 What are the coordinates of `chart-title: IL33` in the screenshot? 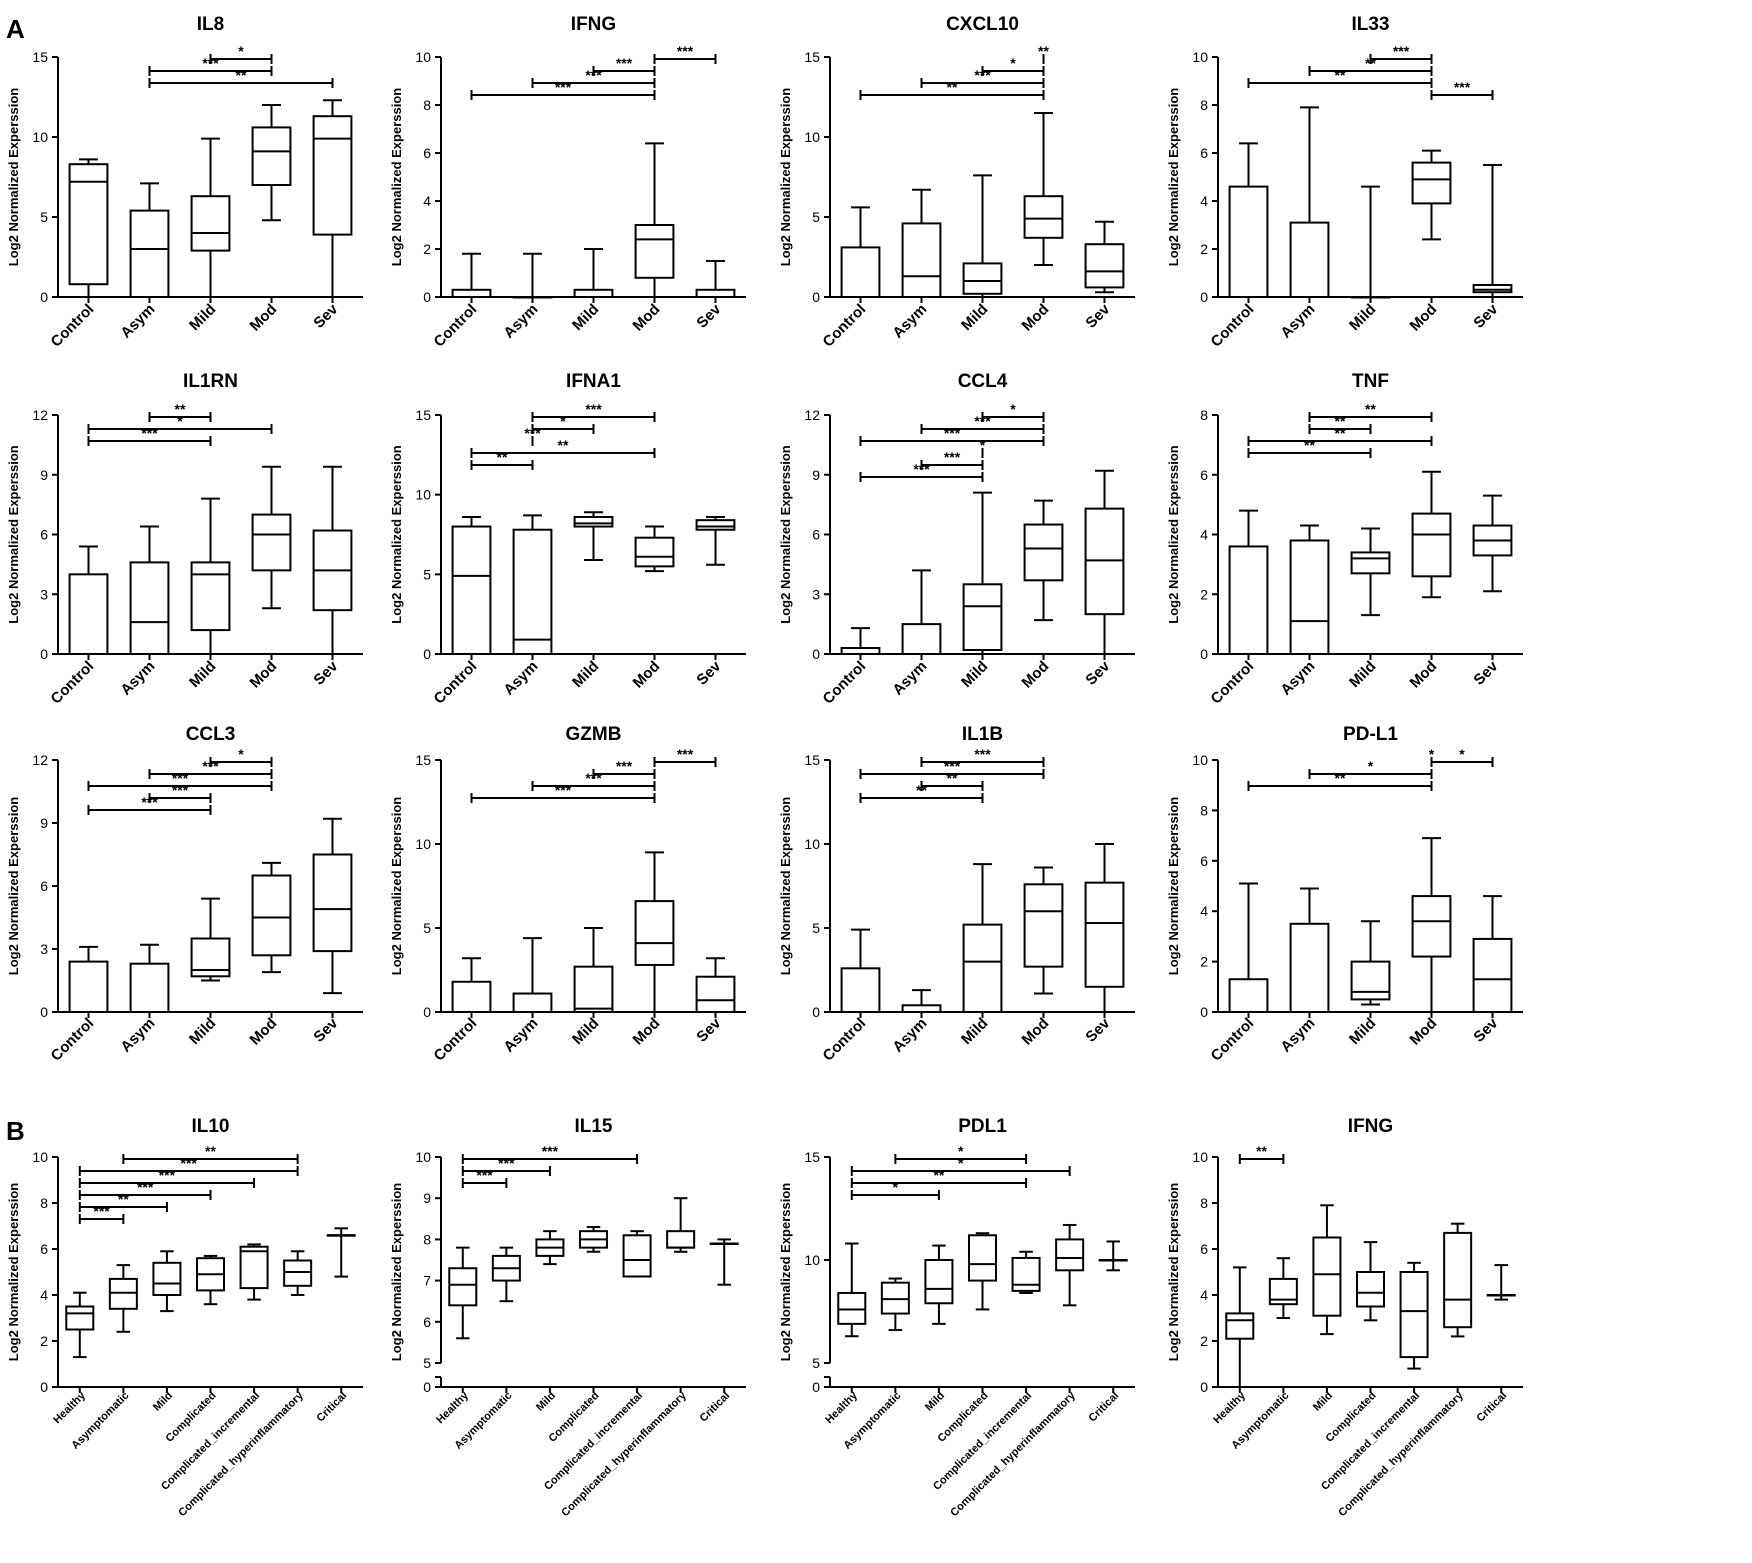 It's located at (1370, 24).